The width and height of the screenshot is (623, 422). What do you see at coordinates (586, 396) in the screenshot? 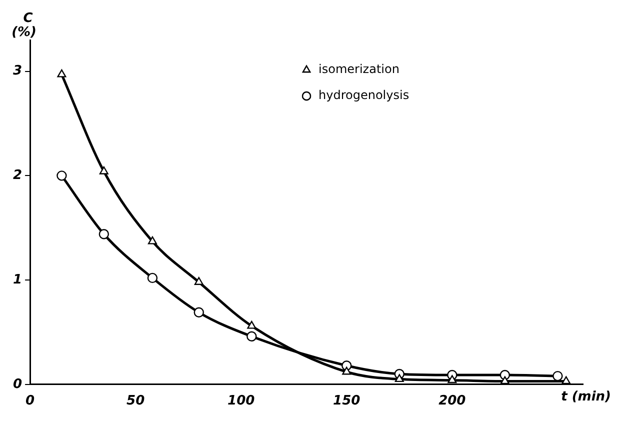
I see `x-axis-title: t (min)` at bounding box center [586, 396].